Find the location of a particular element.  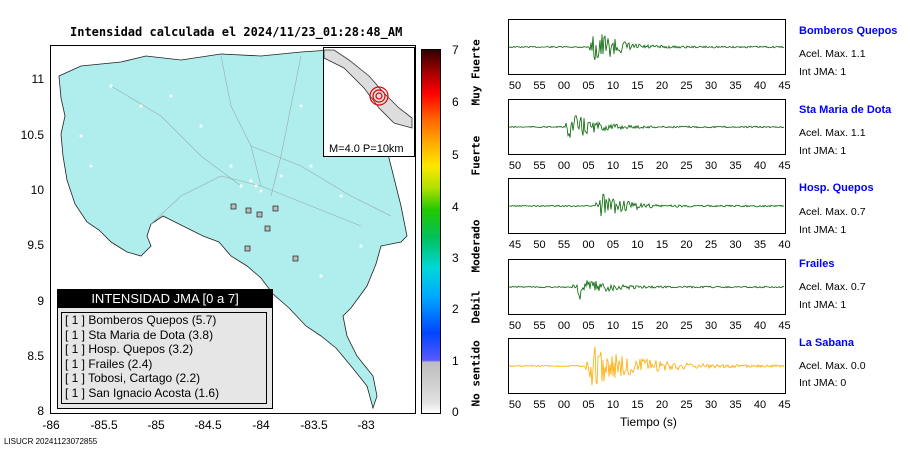

lat-tick: 8 is located at coordinates (40, 411).